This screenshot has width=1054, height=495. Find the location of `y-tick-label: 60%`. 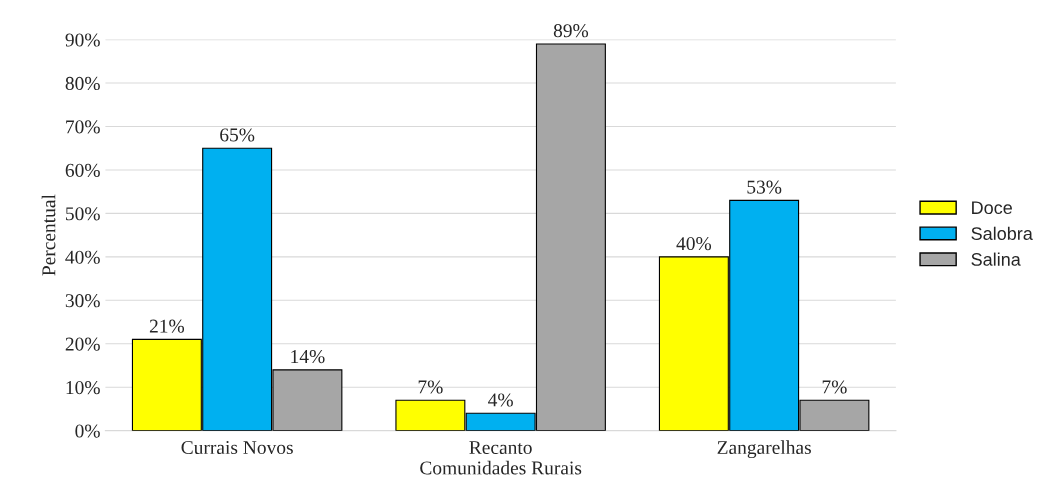

y-tick-label: 60% is located at coordinates (82, 170).